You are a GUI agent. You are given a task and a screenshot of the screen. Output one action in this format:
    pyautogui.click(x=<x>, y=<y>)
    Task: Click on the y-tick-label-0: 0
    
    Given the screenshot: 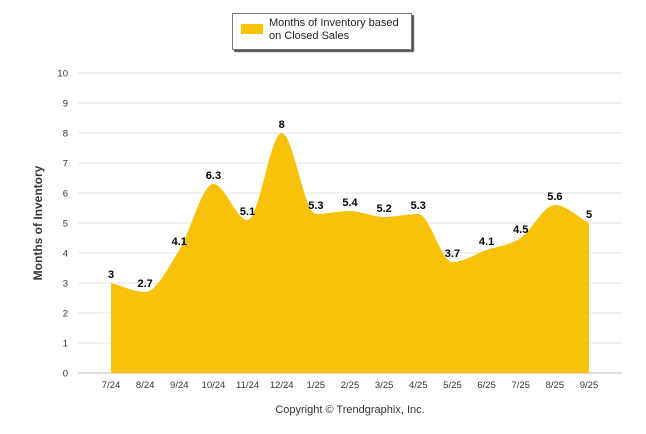 What is the action you would take?
    pyautogui.click(x=65, y=374)
    